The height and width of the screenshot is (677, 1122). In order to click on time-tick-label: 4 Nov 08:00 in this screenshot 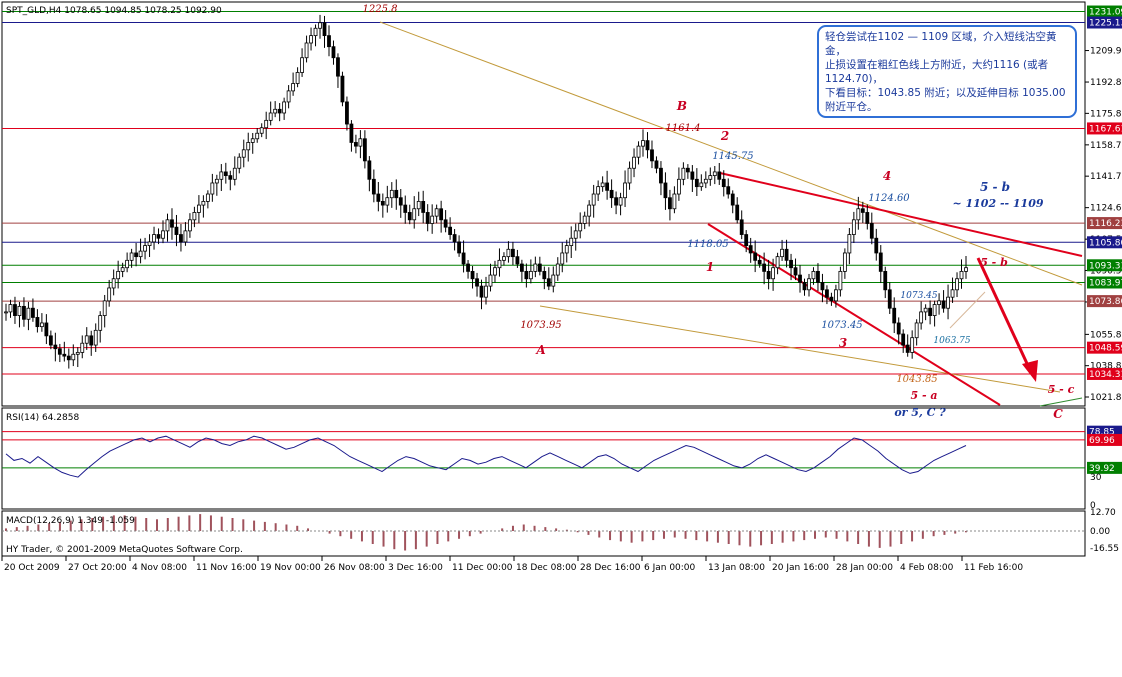, I will do `click(159, 568)`.